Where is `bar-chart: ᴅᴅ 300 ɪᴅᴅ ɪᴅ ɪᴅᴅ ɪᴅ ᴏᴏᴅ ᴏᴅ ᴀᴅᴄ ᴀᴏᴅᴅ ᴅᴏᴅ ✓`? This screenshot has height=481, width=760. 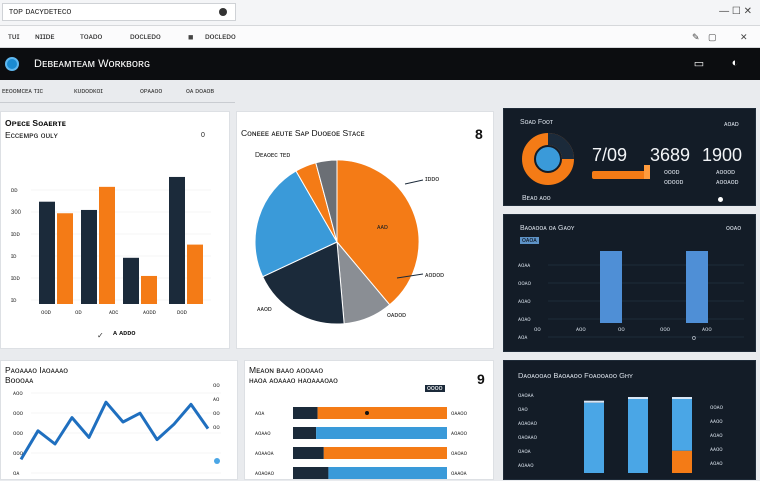
bar-chart: ᴅᴅ 300 ɪᴅᴅ ɪᴅ ɪᴅᴅ ɪᴅ ᴏᴏᴅ ᴏᴅ ᴀᴅᴄ ᴀᴏᴅᴅ ᴅᴏᴅ ✓ is located at coordinates (111, 258).